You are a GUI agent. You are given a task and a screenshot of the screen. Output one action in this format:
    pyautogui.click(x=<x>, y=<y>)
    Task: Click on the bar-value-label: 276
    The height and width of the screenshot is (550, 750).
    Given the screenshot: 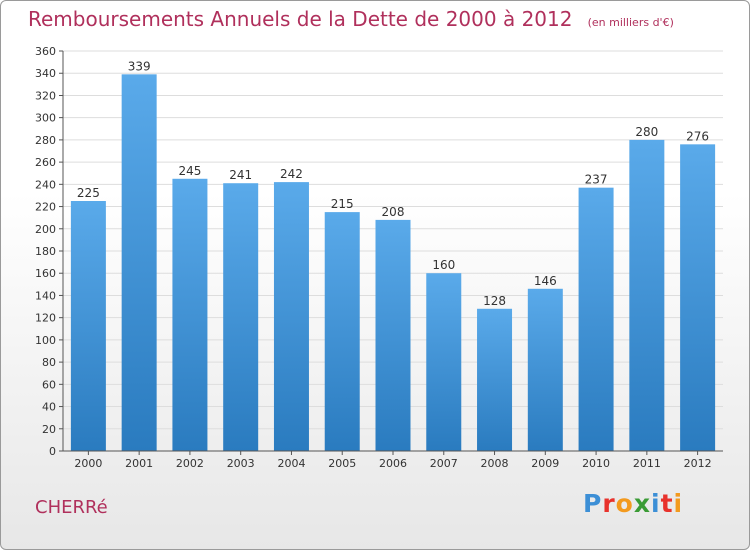 What is the action you would take?
    pyautogui.click(x=697, y=136)
    